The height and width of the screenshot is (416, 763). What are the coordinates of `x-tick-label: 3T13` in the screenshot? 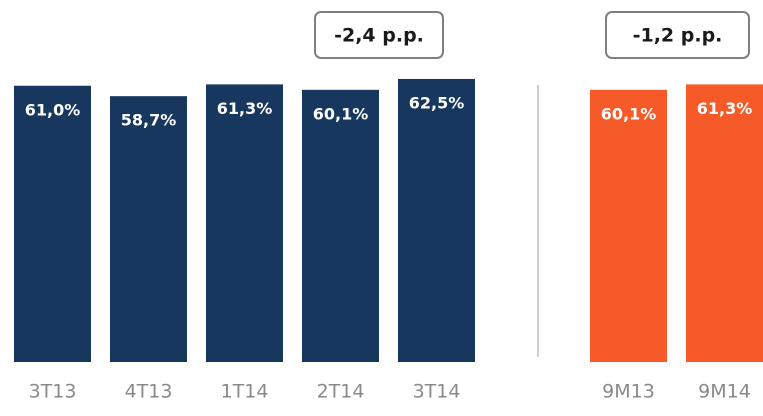 It's located at (53, 392).